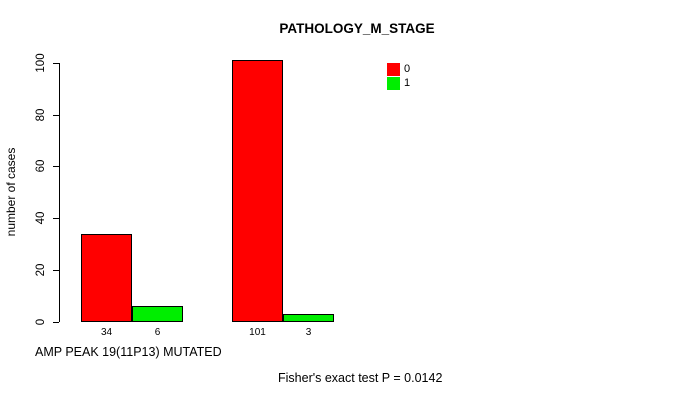 This screenshot has height=400, width=690. Describe the element at coordinates (106, 278) in the screenshot. I see `bar-0-group1` at that location.